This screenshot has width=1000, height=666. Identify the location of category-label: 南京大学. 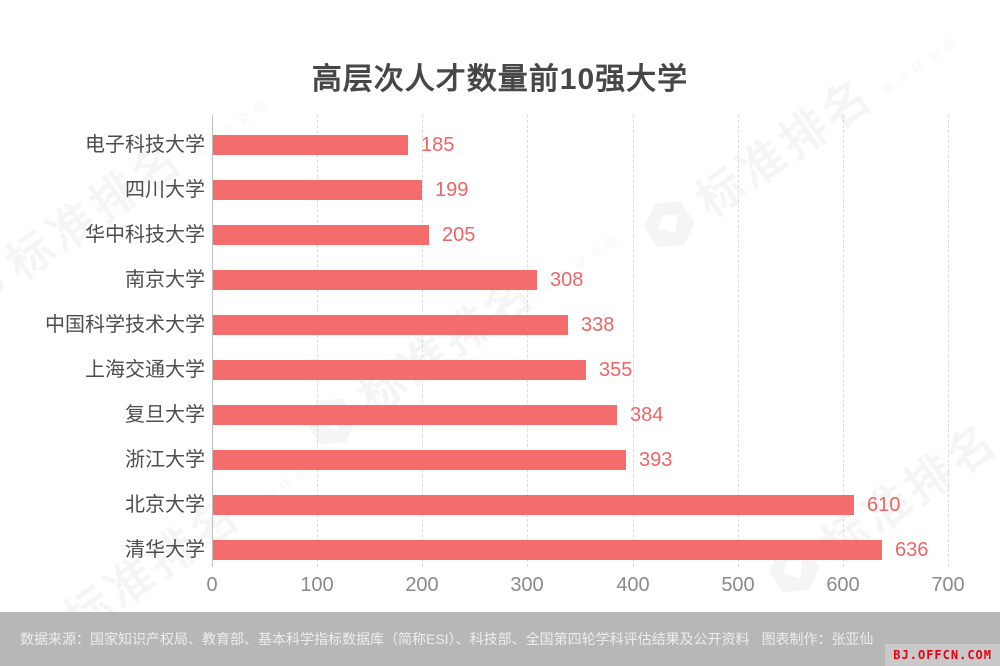
(165, 280).